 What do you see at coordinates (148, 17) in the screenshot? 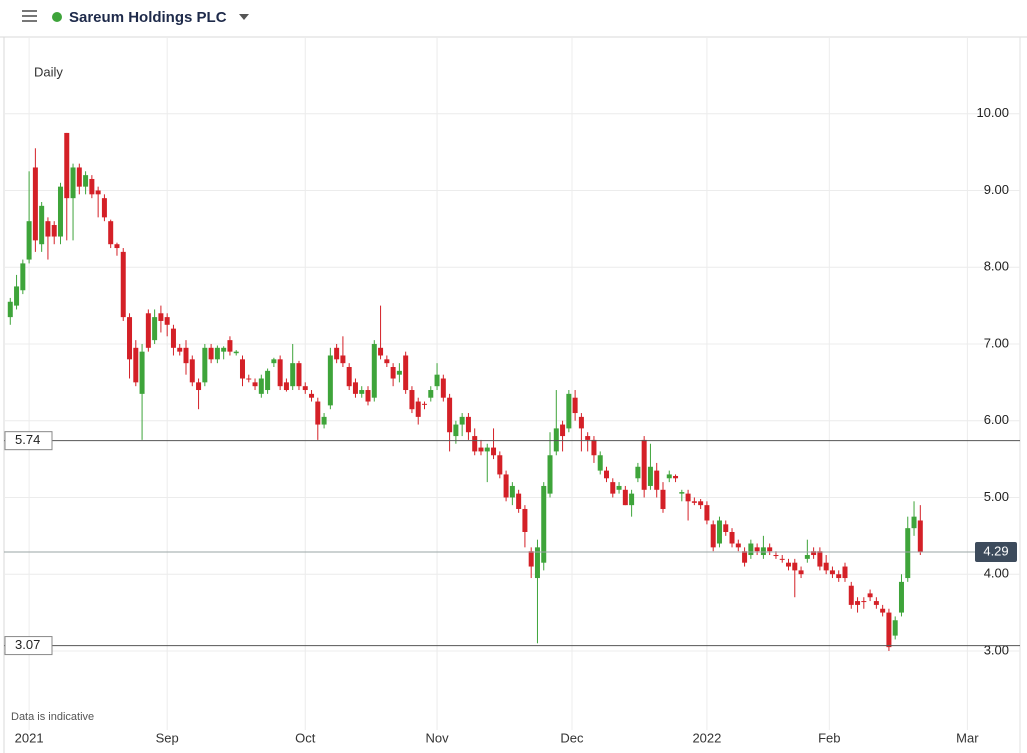
I see `instrument-title: Sareum Holdings PLC` at bounding box center [148, 17].